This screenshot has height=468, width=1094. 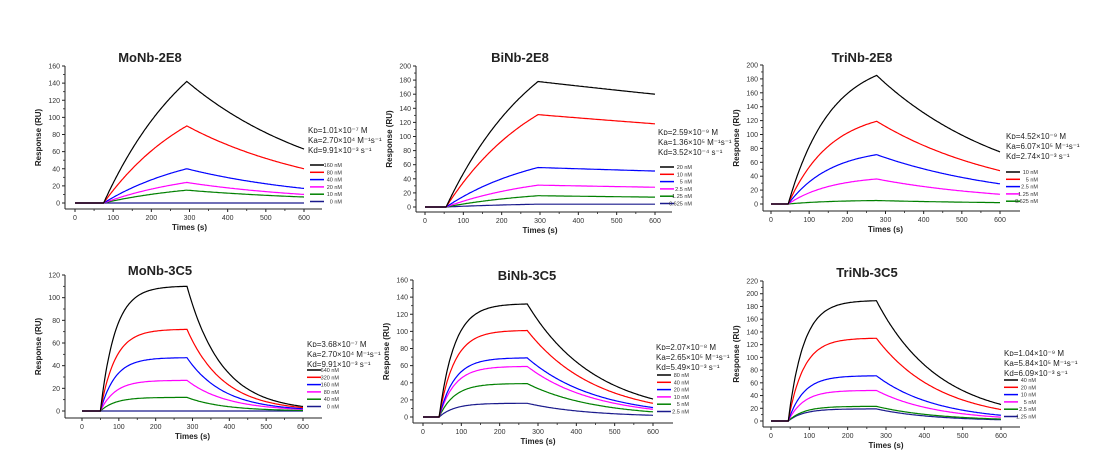 I want to click on legend-label: 0.625 nM, so click(x=680, y=205).